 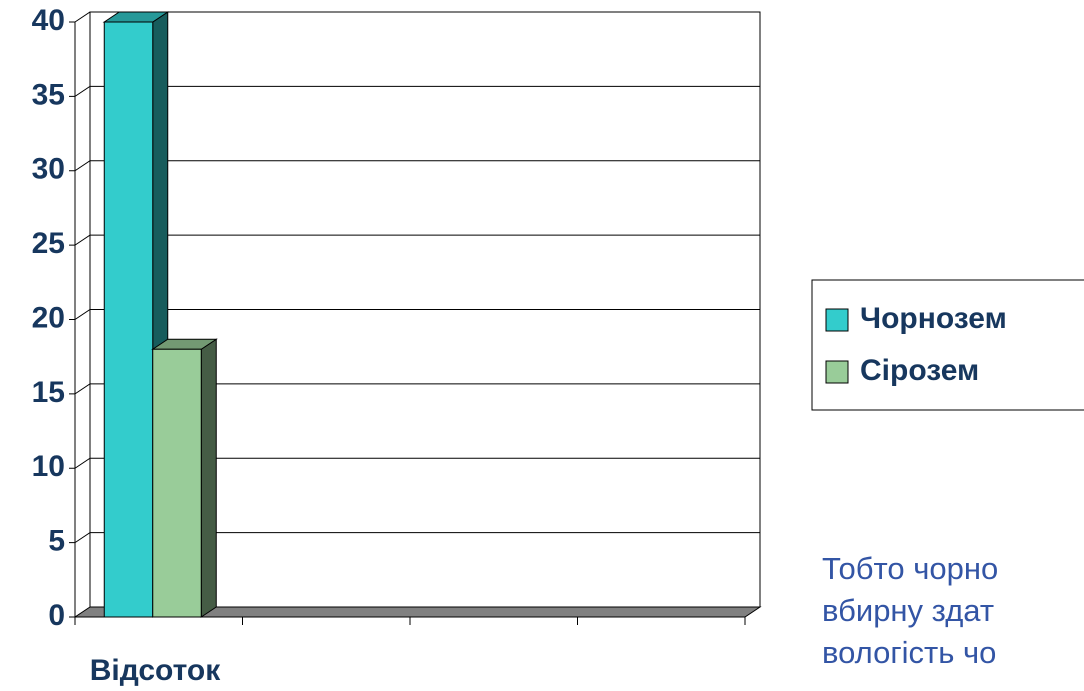 I want to click on note: Тобто чорно вбирну здат вологість чо, so click(x=953, y=619).